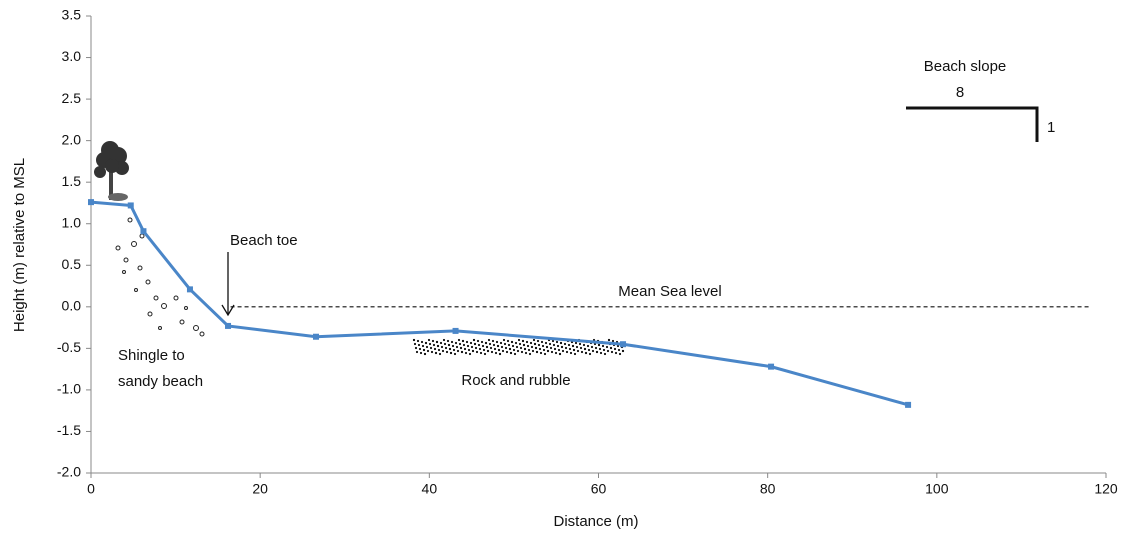  What do you see at coordinates (430, 489) in the screenshot?
I see `x-tick-label: 40` at bounding box center [430, 489].